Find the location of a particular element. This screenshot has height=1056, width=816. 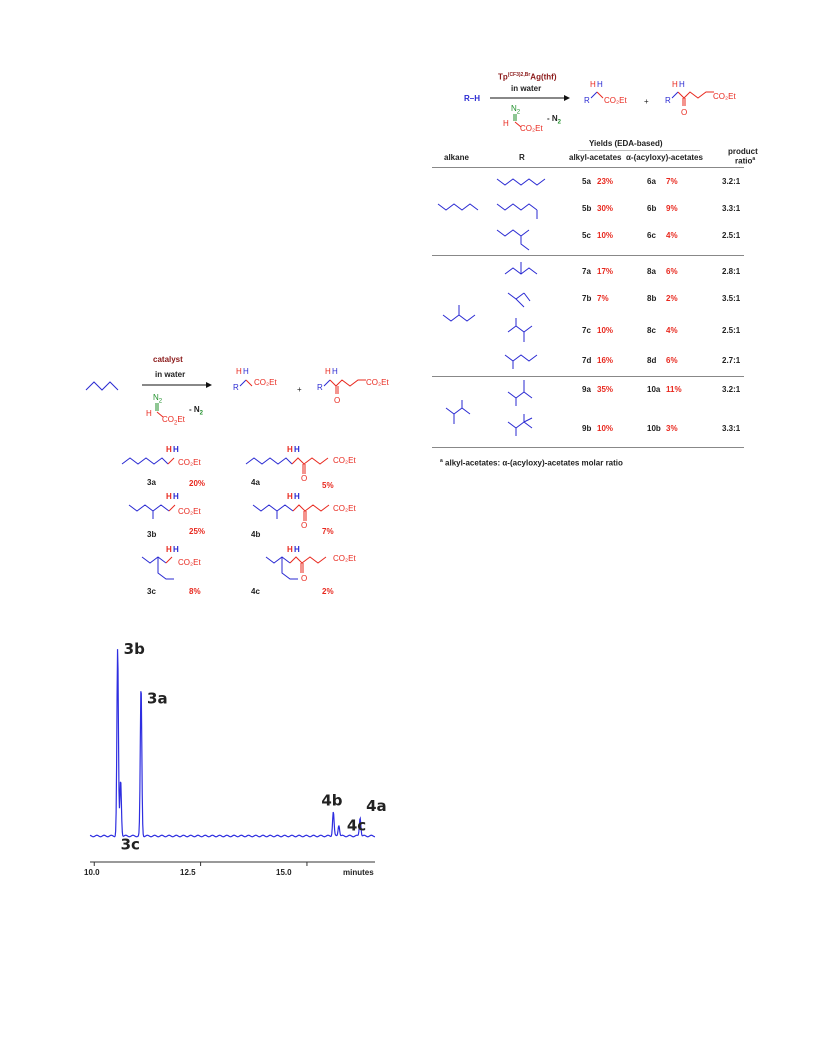

alkane-dimethylbutane is located at coordinates (458, 412).